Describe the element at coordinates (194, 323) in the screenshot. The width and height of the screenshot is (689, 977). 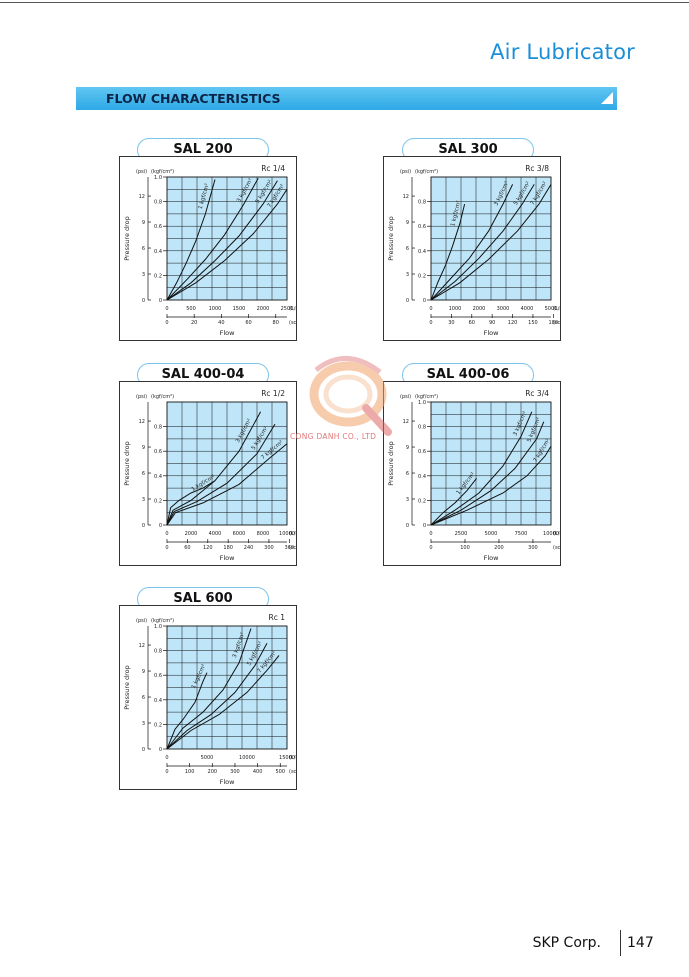
I see `x-tick-label-scfm: 20` at that location.